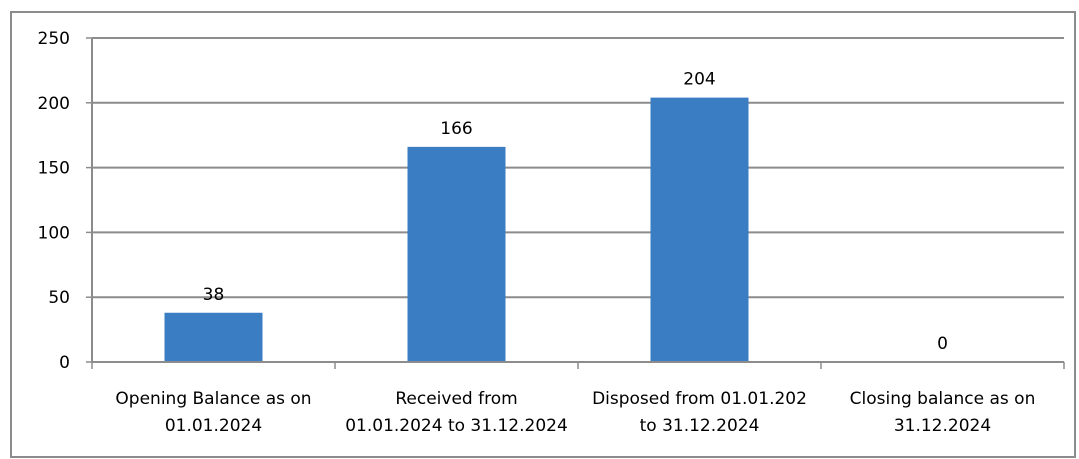 This screenshot has width=1079, height=459. Describe the element at coordinates (700, 426) in the screenshot. I see `x-category-label: to 31.12.2024` at that location.